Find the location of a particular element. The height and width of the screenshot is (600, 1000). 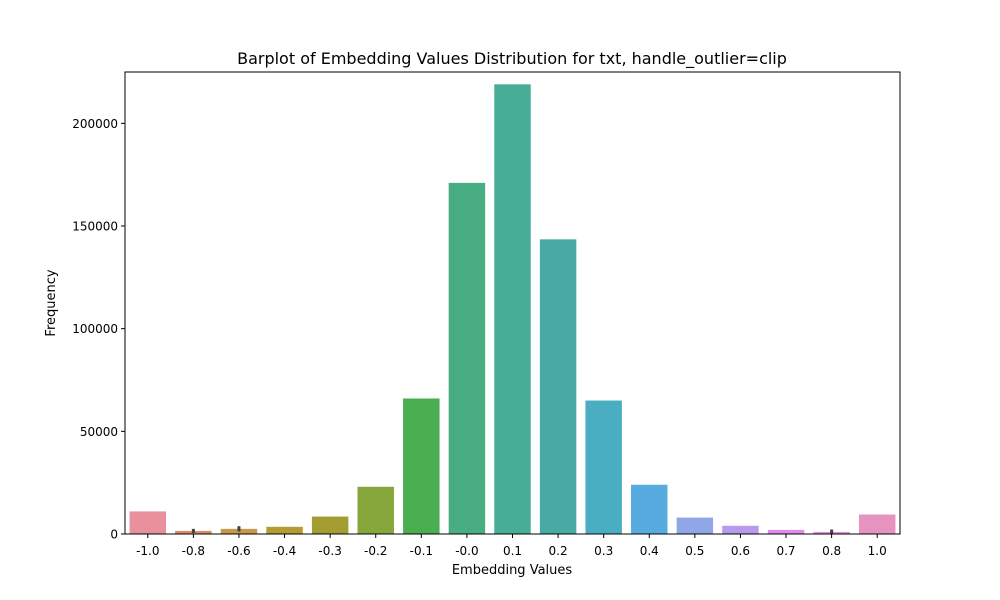

x-axis-label: Embedding Values is located at coordinates (512, 570).